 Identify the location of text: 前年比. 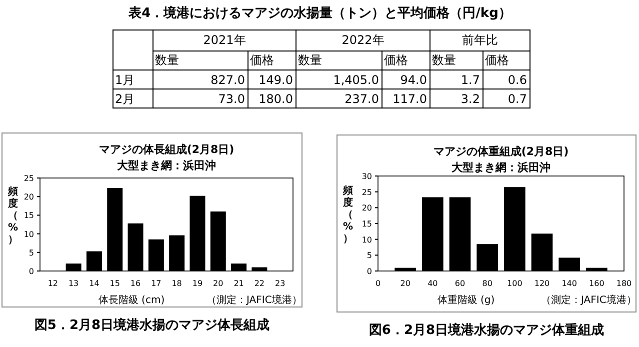
(480, 40).